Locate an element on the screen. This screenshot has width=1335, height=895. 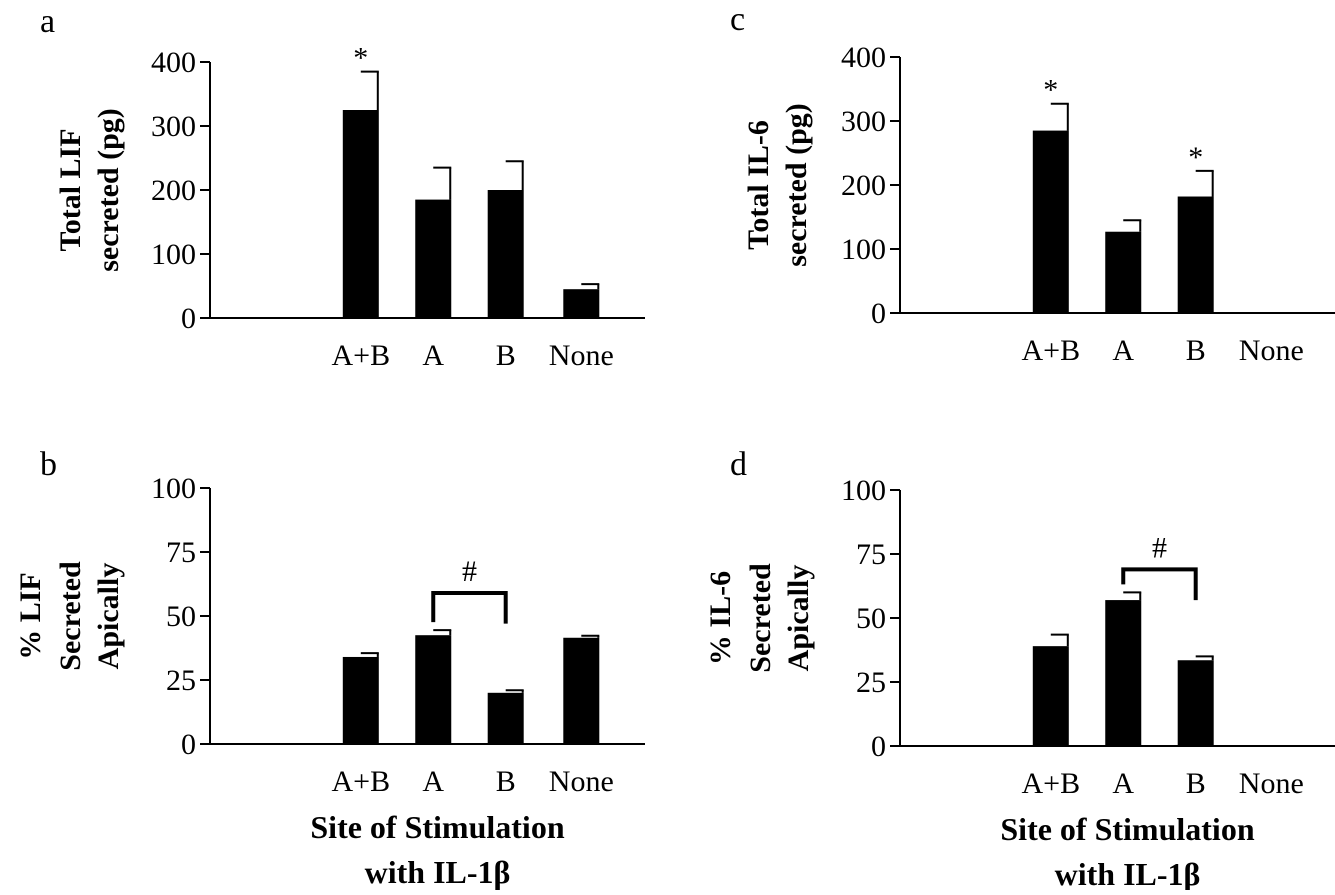
panel-letter: a is located at coordinates (47, 21).